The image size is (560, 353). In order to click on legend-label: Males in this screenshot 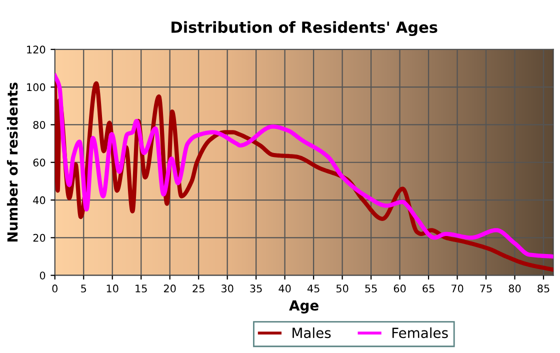, I will do `click(311, 332)`.